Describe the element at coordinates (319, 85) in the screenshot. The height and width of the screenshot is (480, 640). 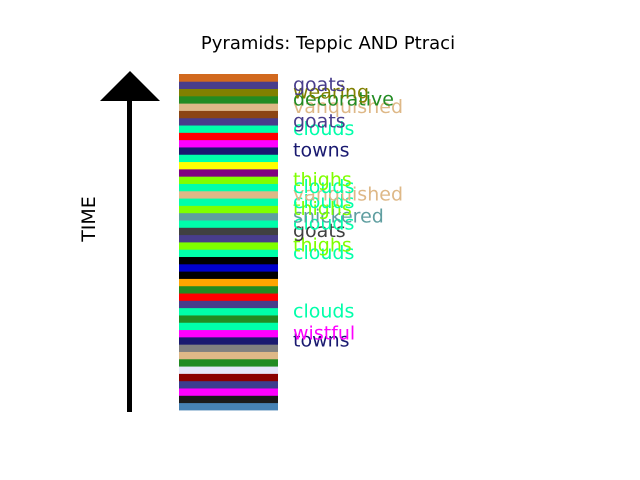
I see `stratum-label-44: goats` at that location.